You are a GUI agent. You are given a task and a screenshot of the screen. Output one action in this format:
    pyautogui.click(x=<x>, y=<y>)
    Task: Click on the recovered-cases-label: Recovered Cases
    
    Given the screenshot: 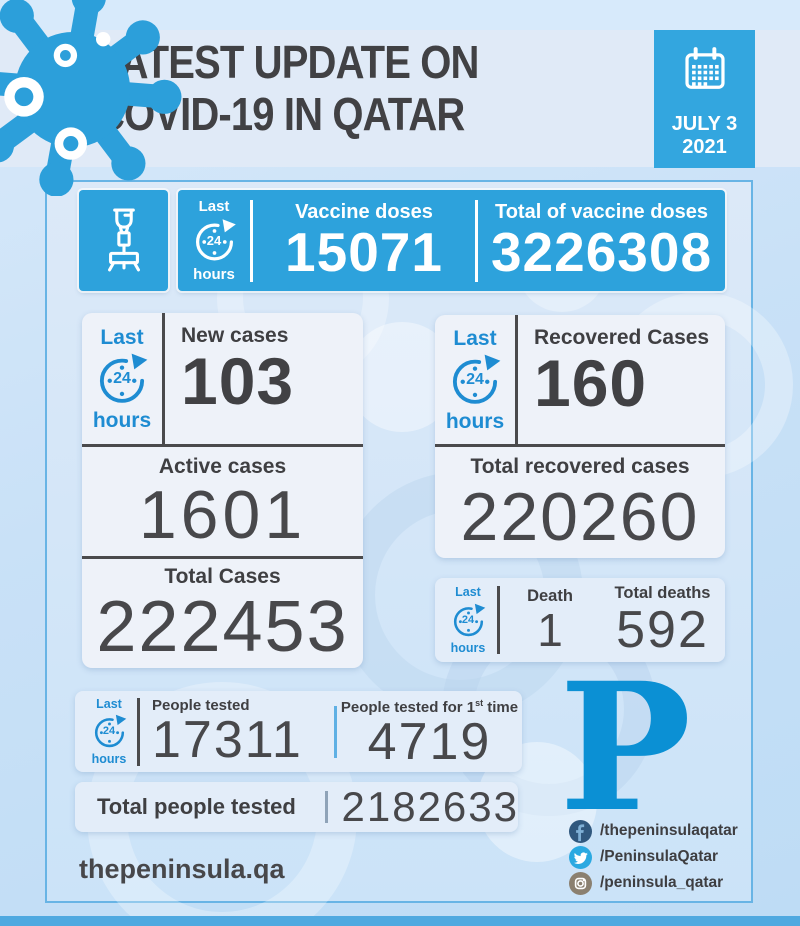 What is the action you would take?
    pyautogui.click(x=622, y=337)
    